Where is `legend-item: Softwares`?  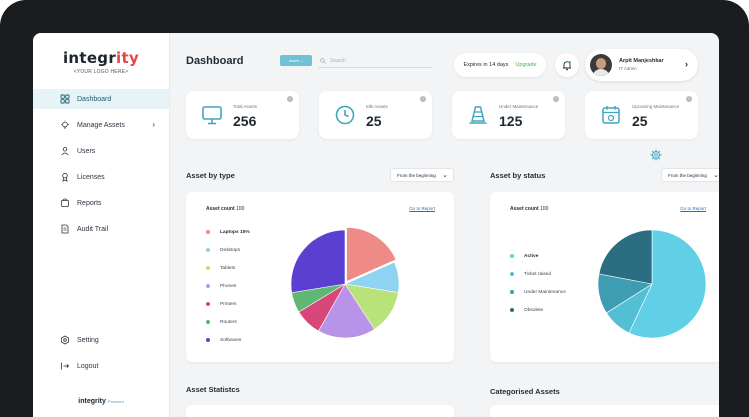 legend-item: Softwares is located at coordinates (228, 340).